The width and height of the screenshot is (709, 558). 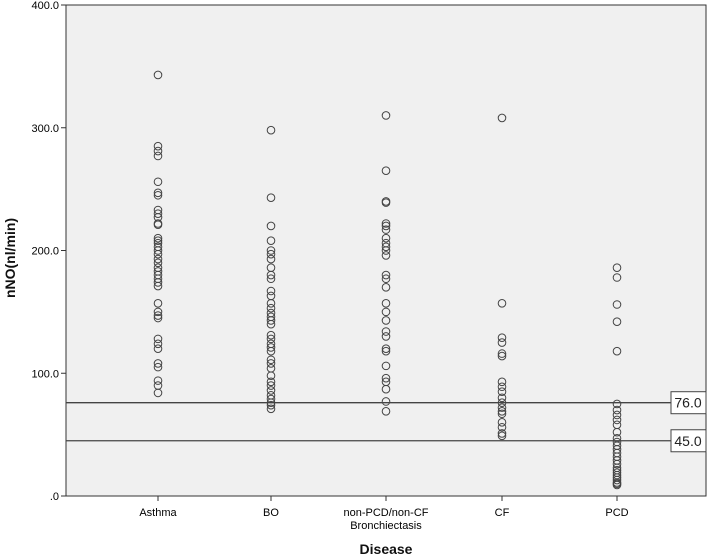 I want to click on reference-line-label: 45.0, so click(x=687, y=441).